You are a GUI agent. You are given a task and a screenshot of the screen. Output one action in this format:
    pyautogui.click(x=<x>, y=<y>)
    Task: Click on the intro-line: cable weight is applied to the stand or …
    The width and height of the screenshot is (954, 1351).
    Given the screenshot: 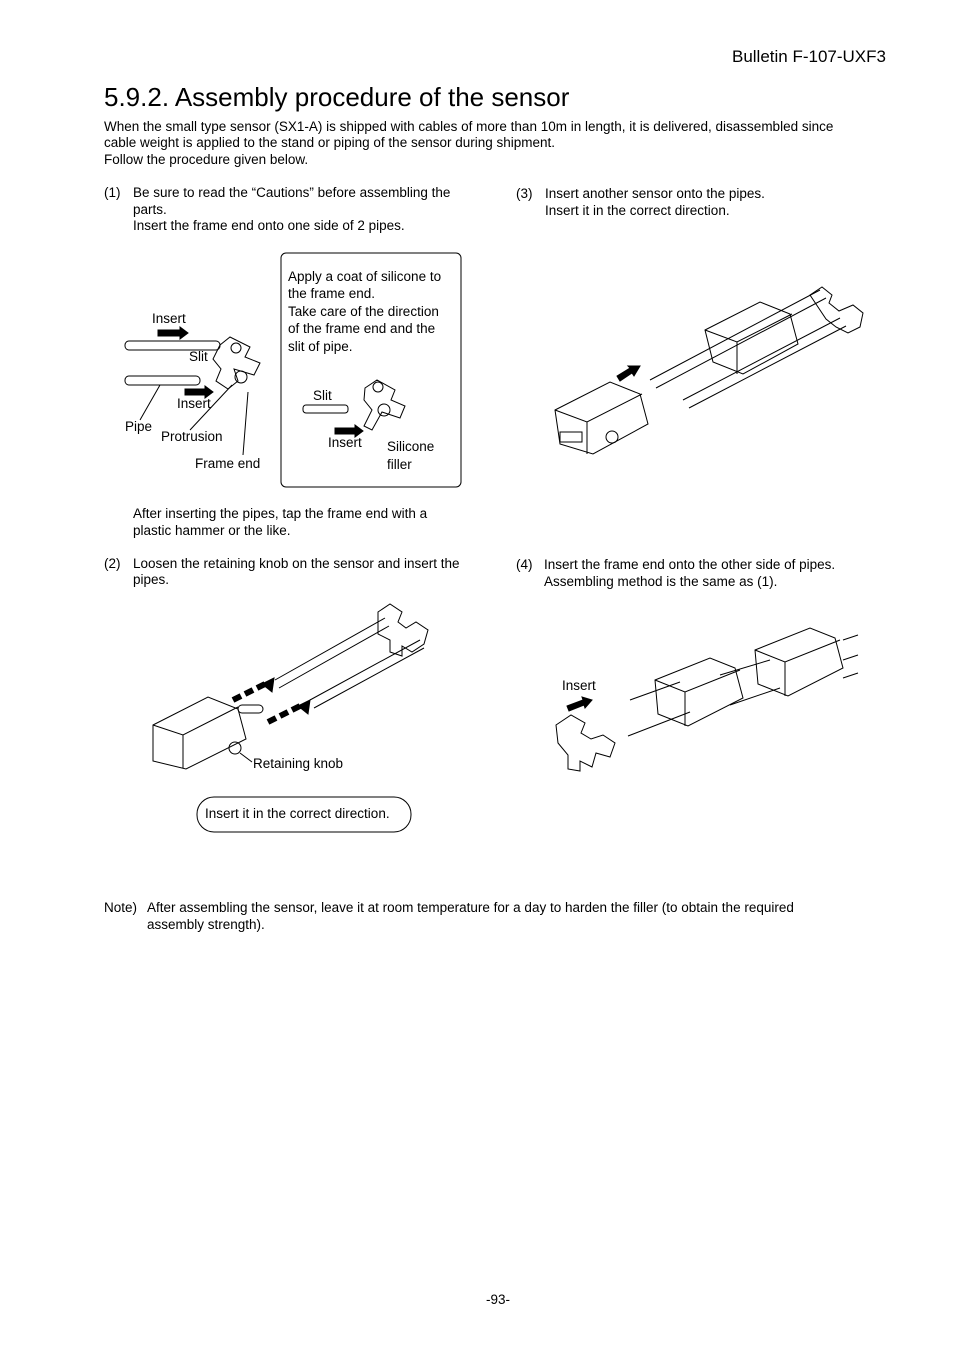 What is the action you would take?
    pyautogui.click(x=330, y=142)
    